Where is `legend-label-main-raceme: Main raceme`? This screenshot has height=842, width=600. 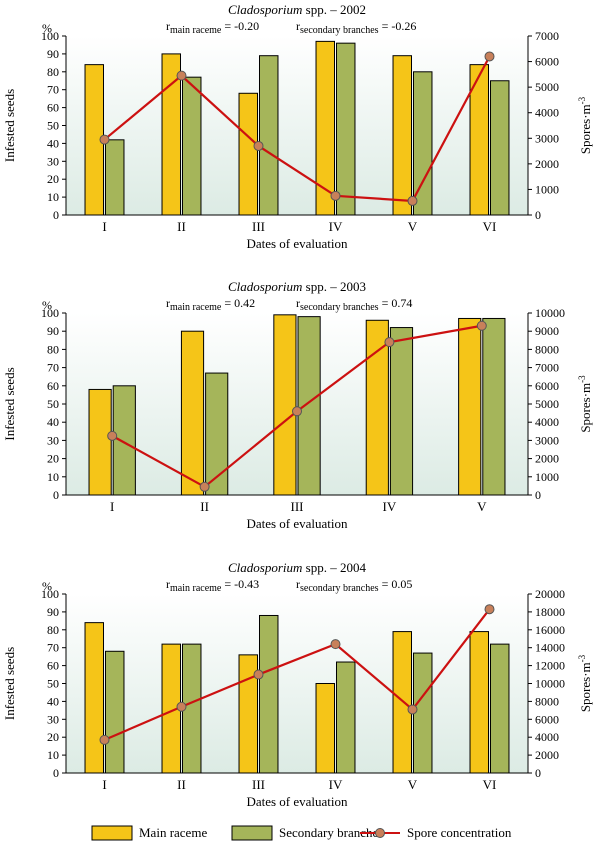 legend-label-main-raceme: Main raceme is located at coordinates (173, 832).